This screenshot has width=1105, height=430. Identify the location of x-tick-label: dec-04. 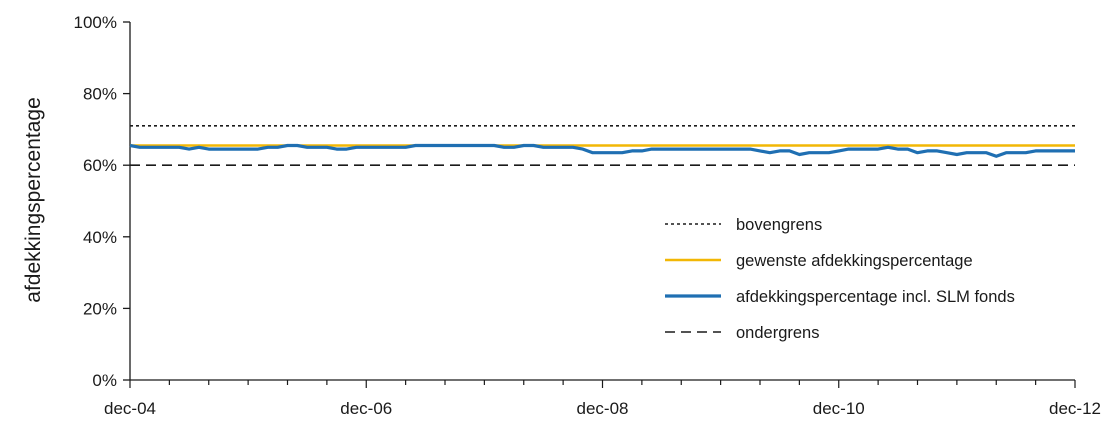
(130, 408).